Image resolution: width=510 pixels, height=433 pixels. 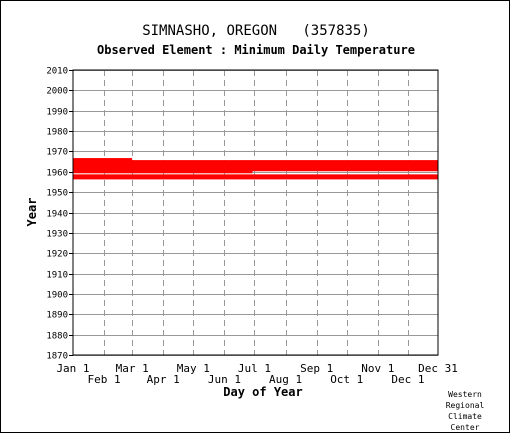 I want to click on x-tick-label: Apr 1, so click(x=163, y=379).